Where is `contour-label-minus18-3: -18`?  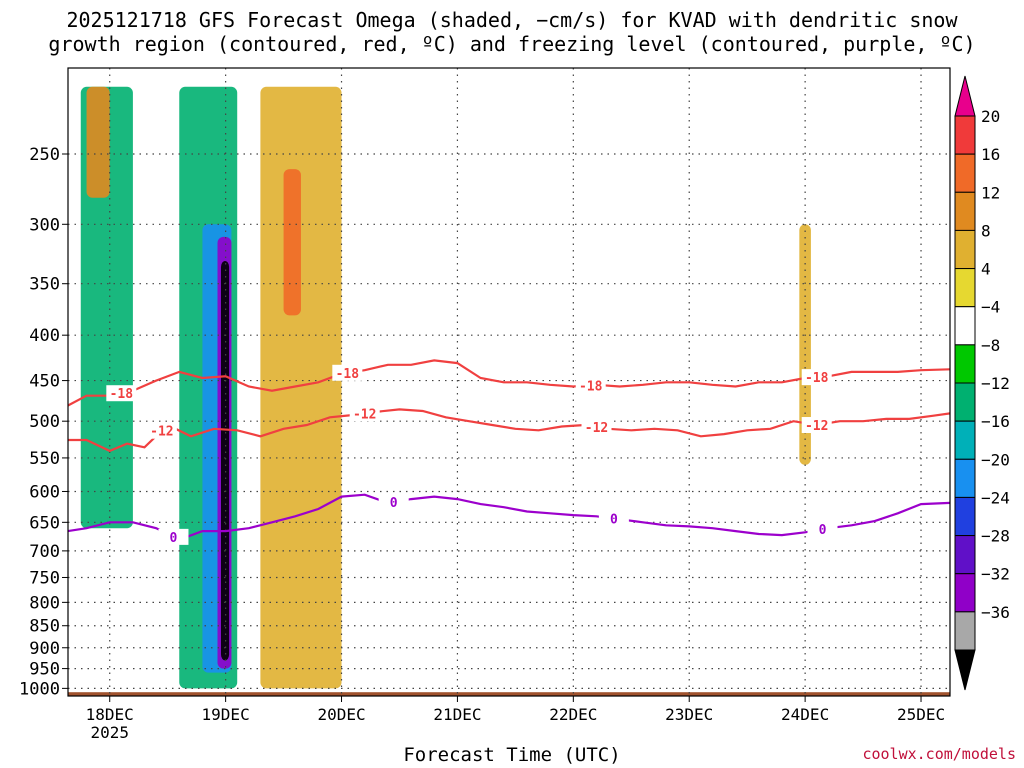 contour-label-minus18-3: -18 is located at coordinates (817, 378).